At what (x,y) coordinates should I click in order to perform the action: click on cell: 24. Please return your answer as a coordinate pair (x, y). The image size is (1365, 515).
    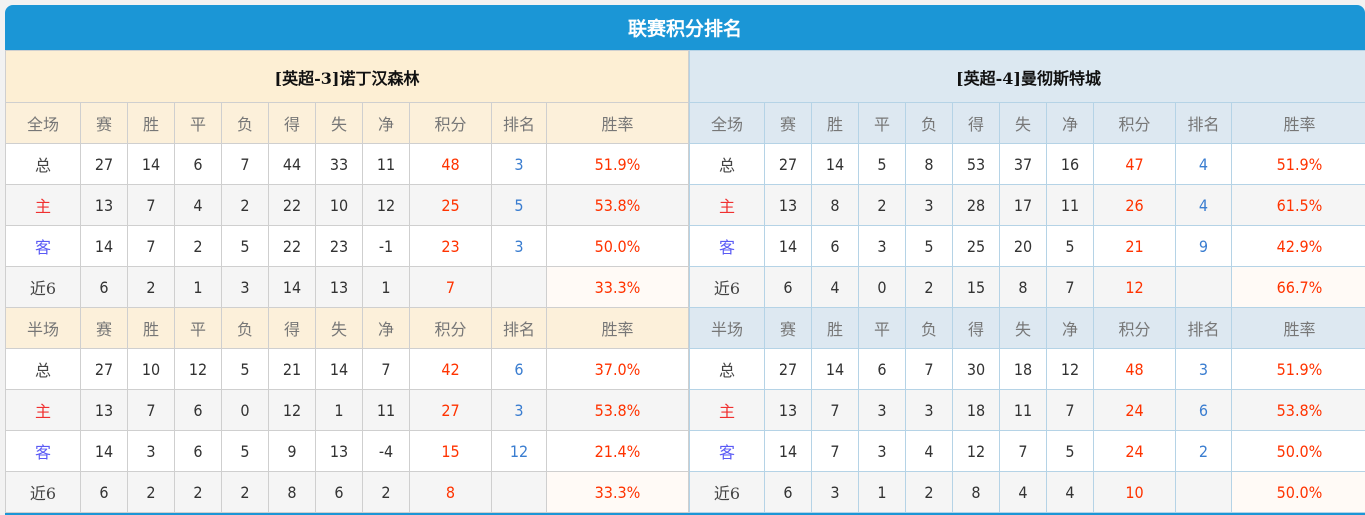
    Looking at the image, I should click on (1134, 451).